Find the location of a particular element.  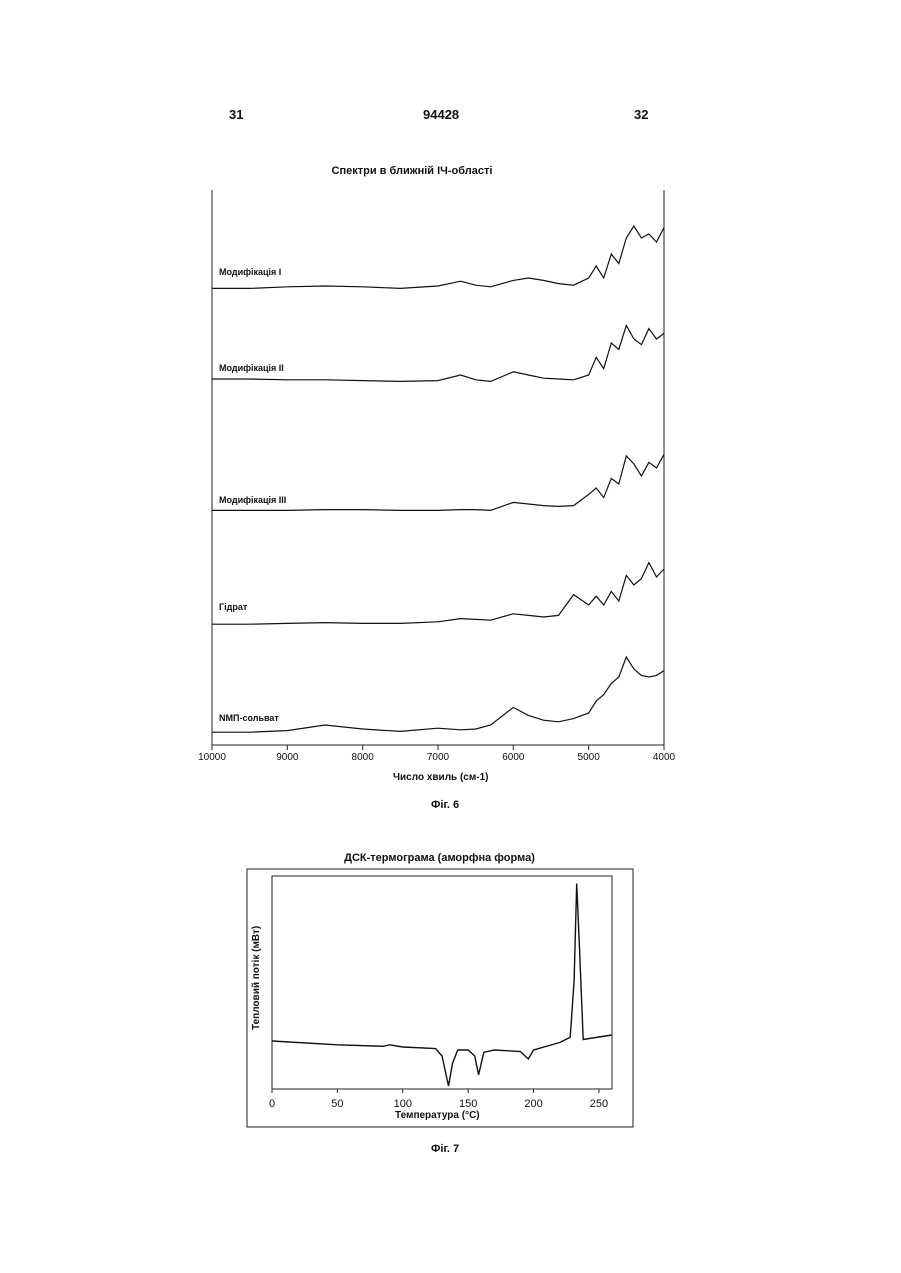

figure6-x-tick-label: 9000 is located at coordinates (287, 757).